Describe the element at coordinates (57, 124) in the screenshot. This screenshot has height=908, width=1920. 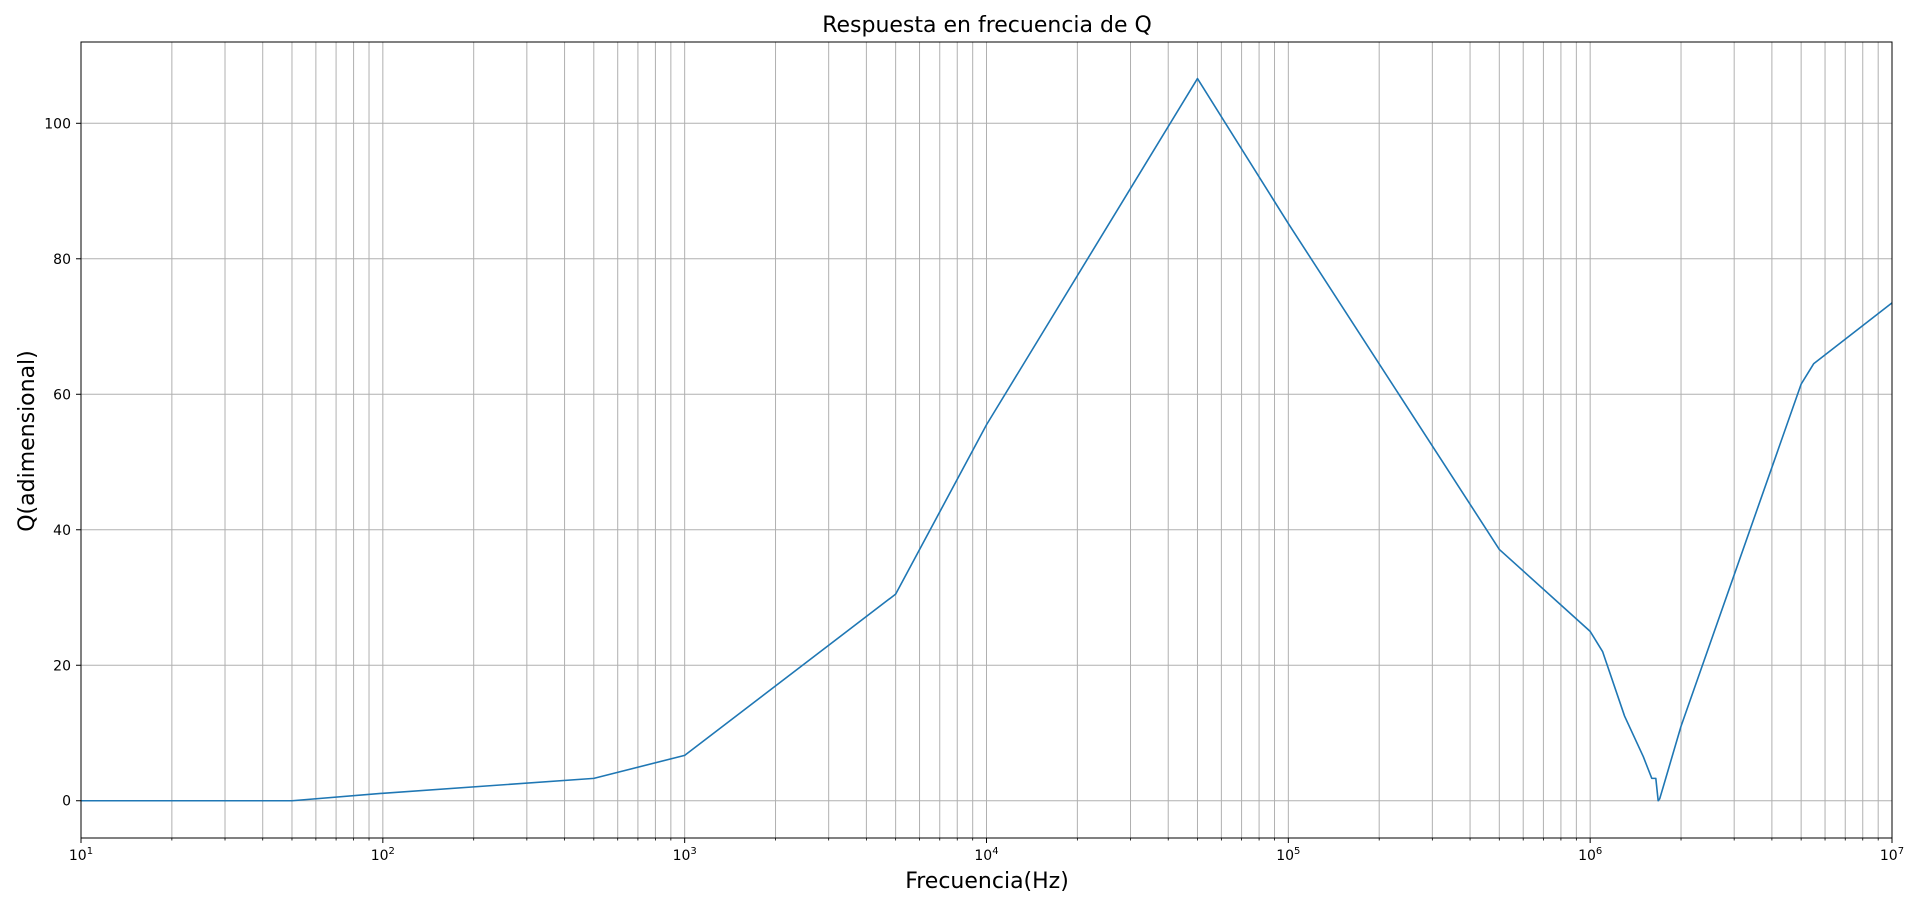
I see `y-tick-label: 100` at that location.